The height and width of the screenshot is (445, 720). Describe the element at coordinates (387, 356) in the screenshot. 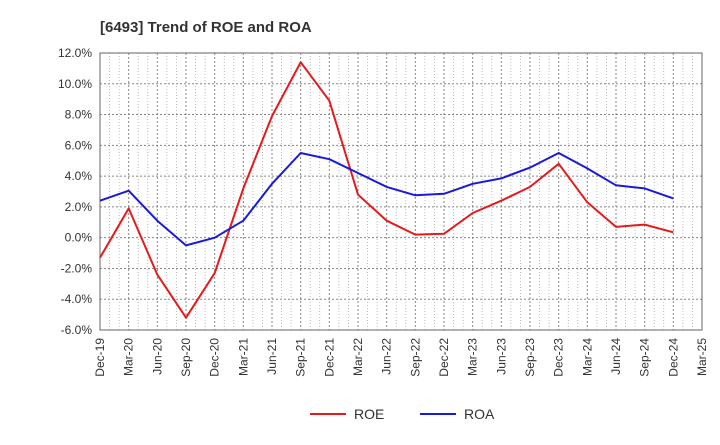

I see `x-tick-label: Jun-22` at that location.